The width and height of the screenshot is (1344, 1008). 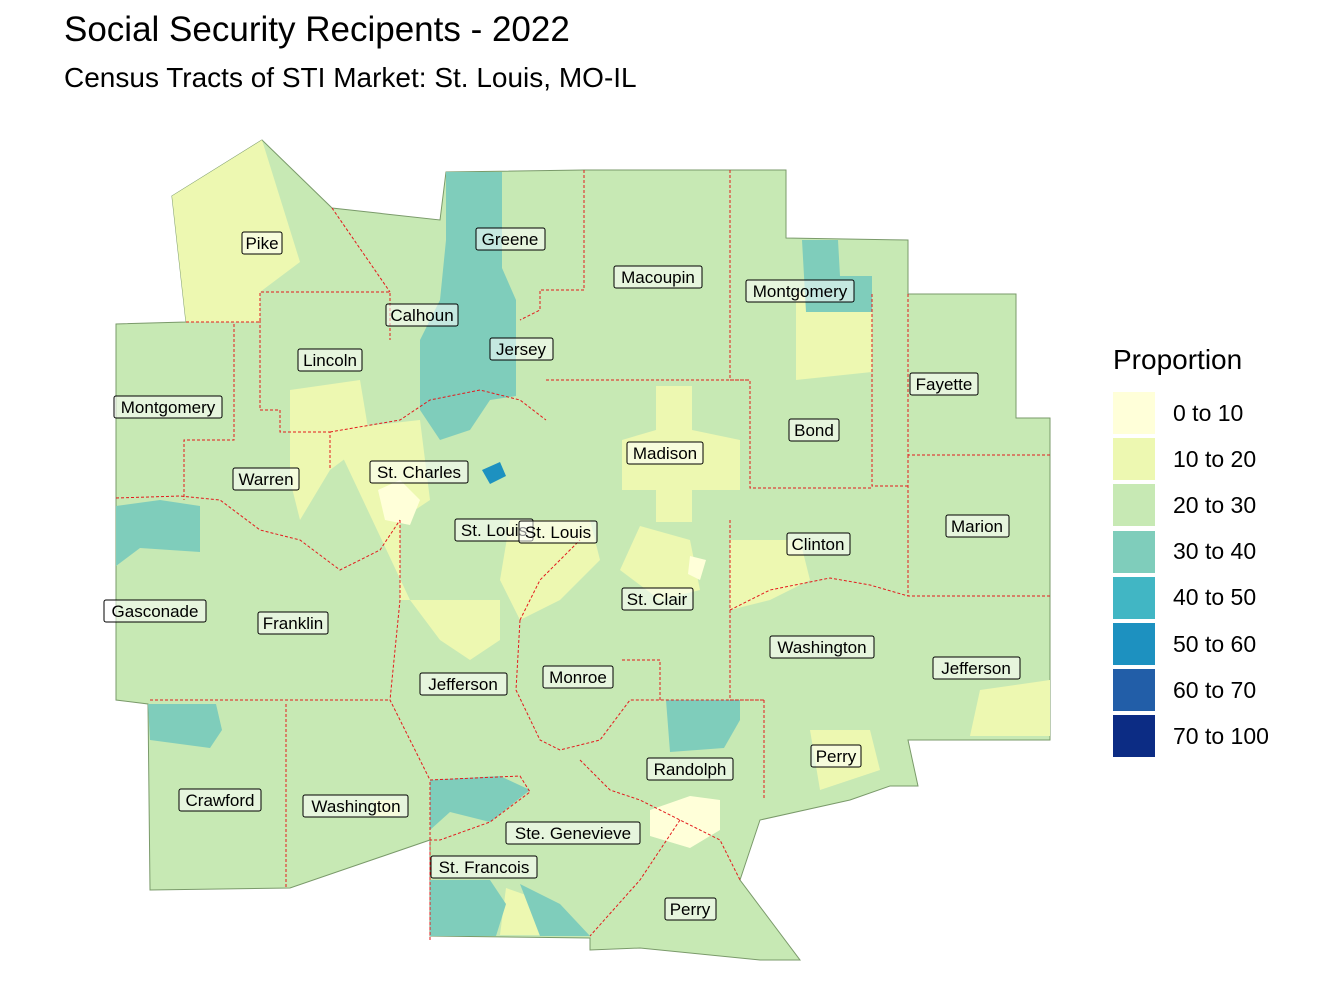 I want to click on county-label-greene: Greene, so click(x=510, y=239).